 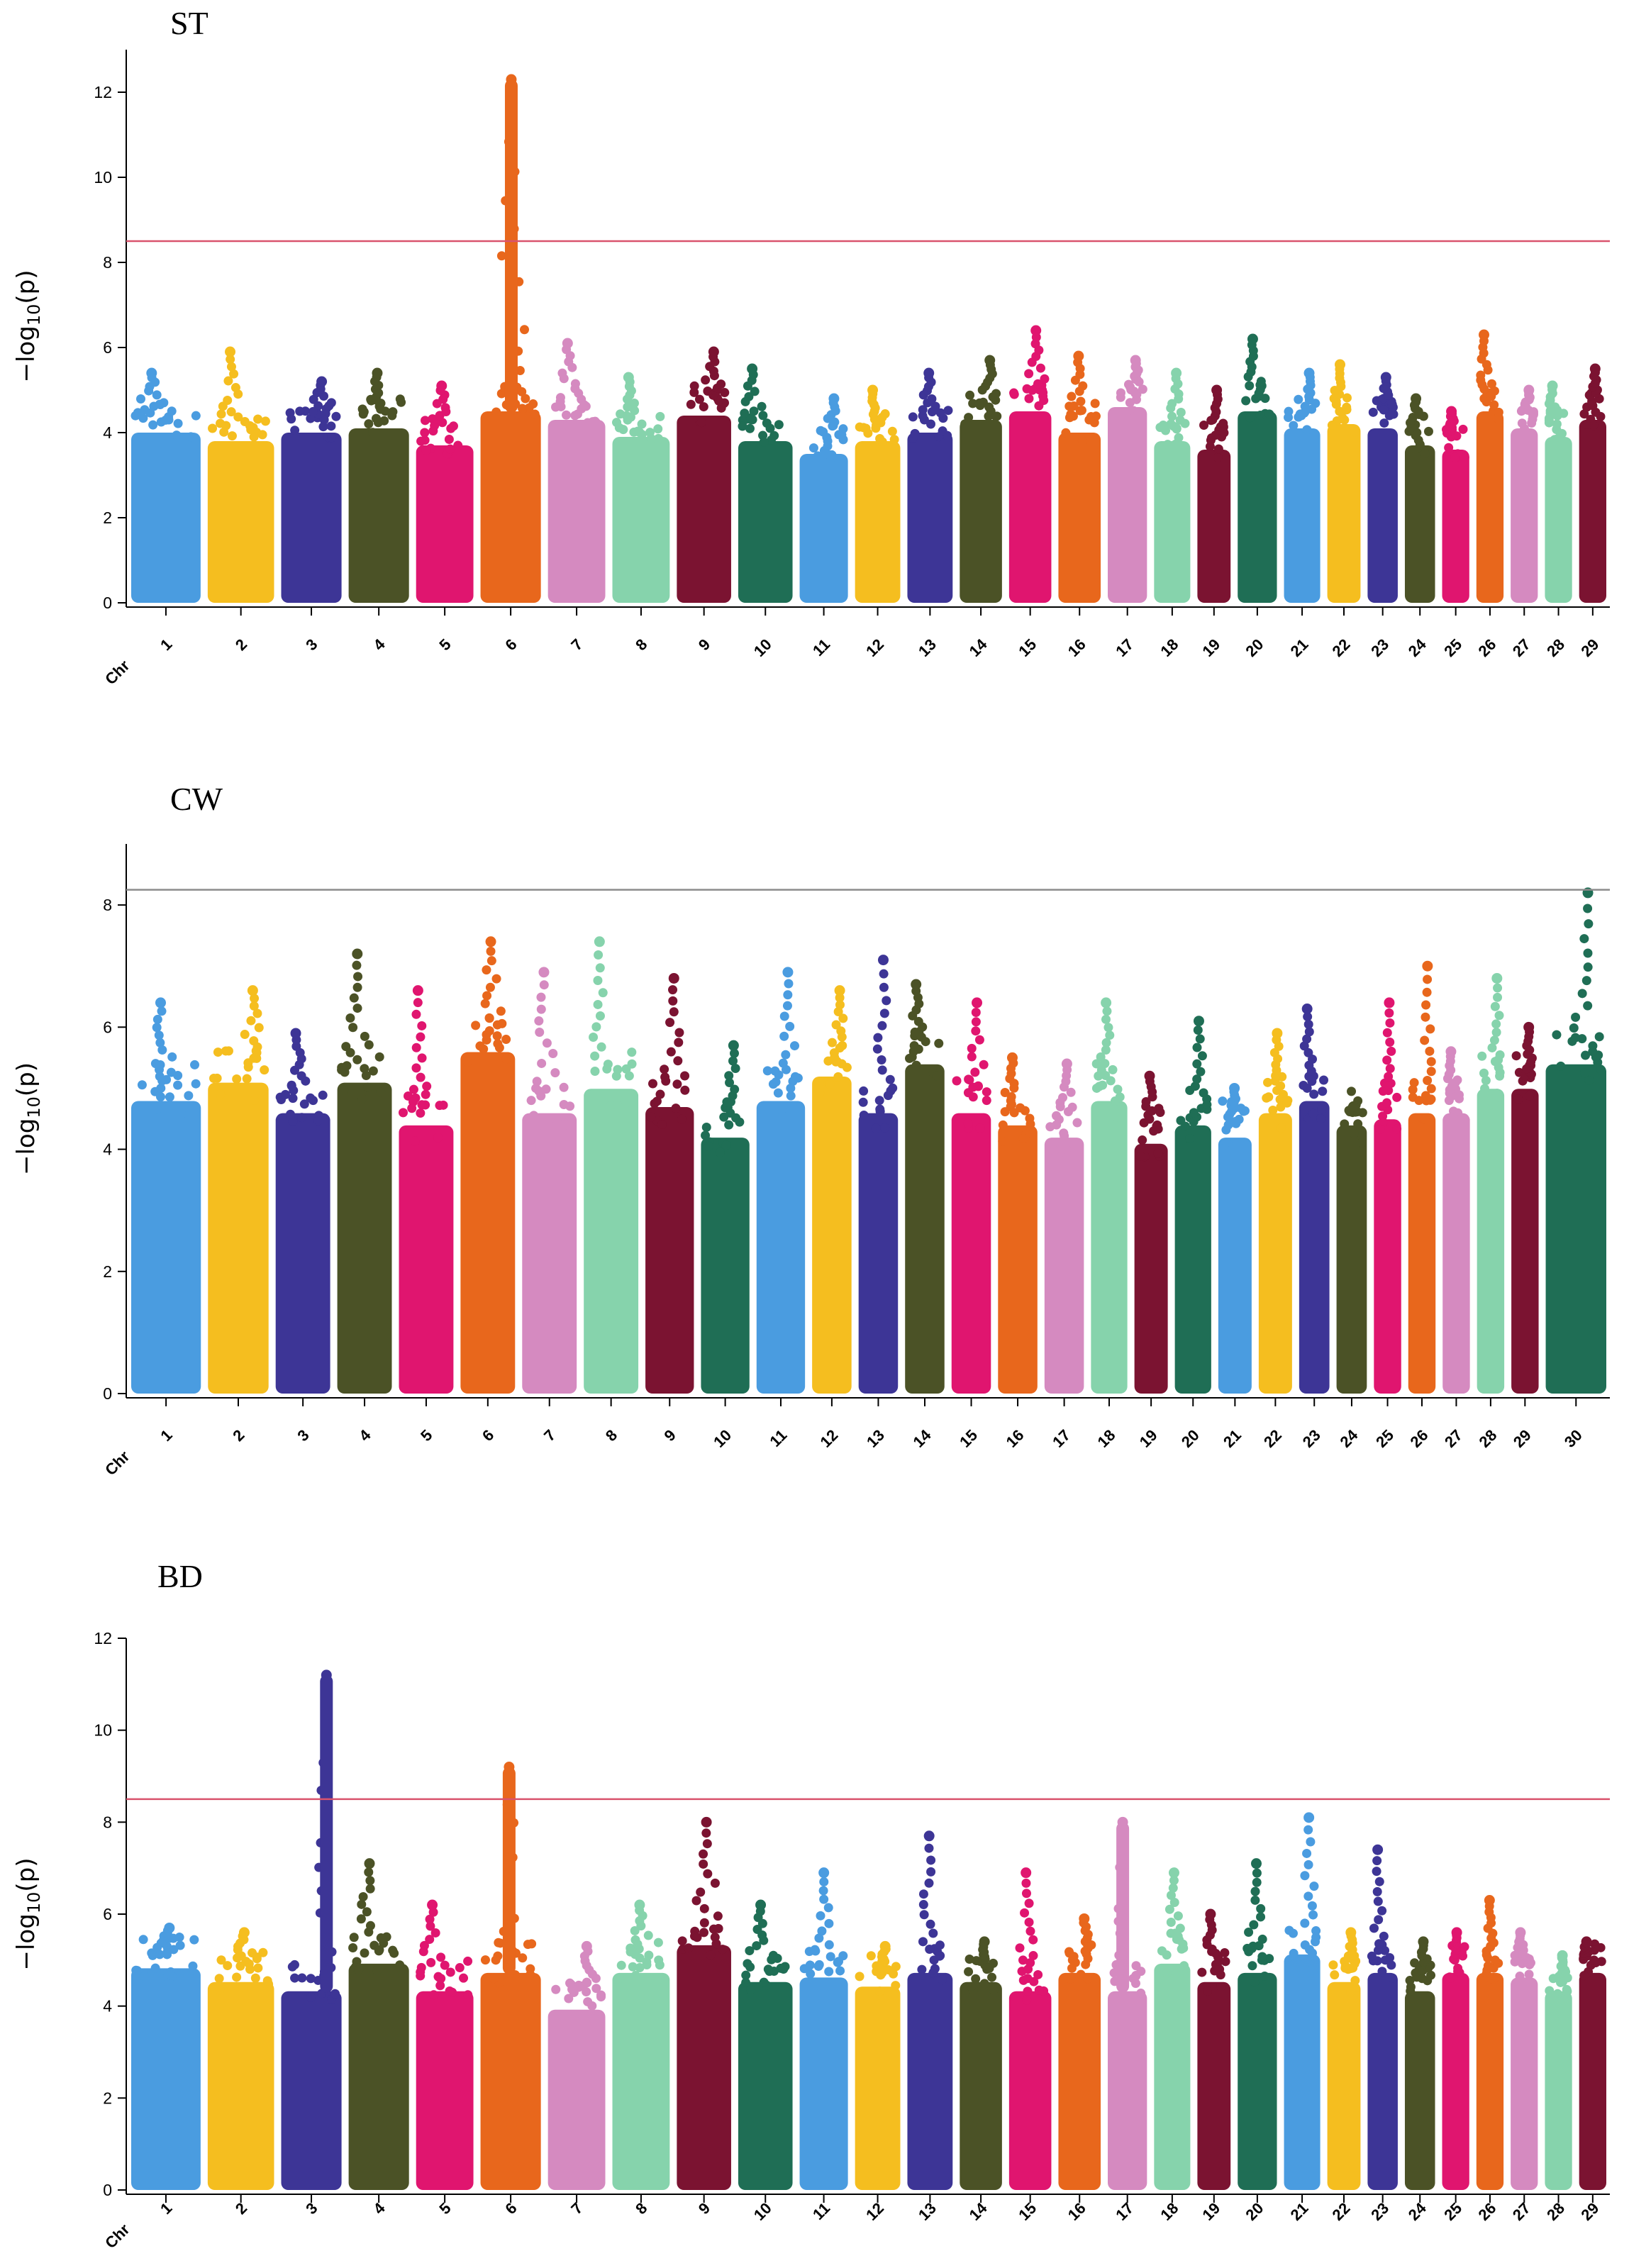 I want to click on chromosome-30-points, so click(x=1575, y=1140).